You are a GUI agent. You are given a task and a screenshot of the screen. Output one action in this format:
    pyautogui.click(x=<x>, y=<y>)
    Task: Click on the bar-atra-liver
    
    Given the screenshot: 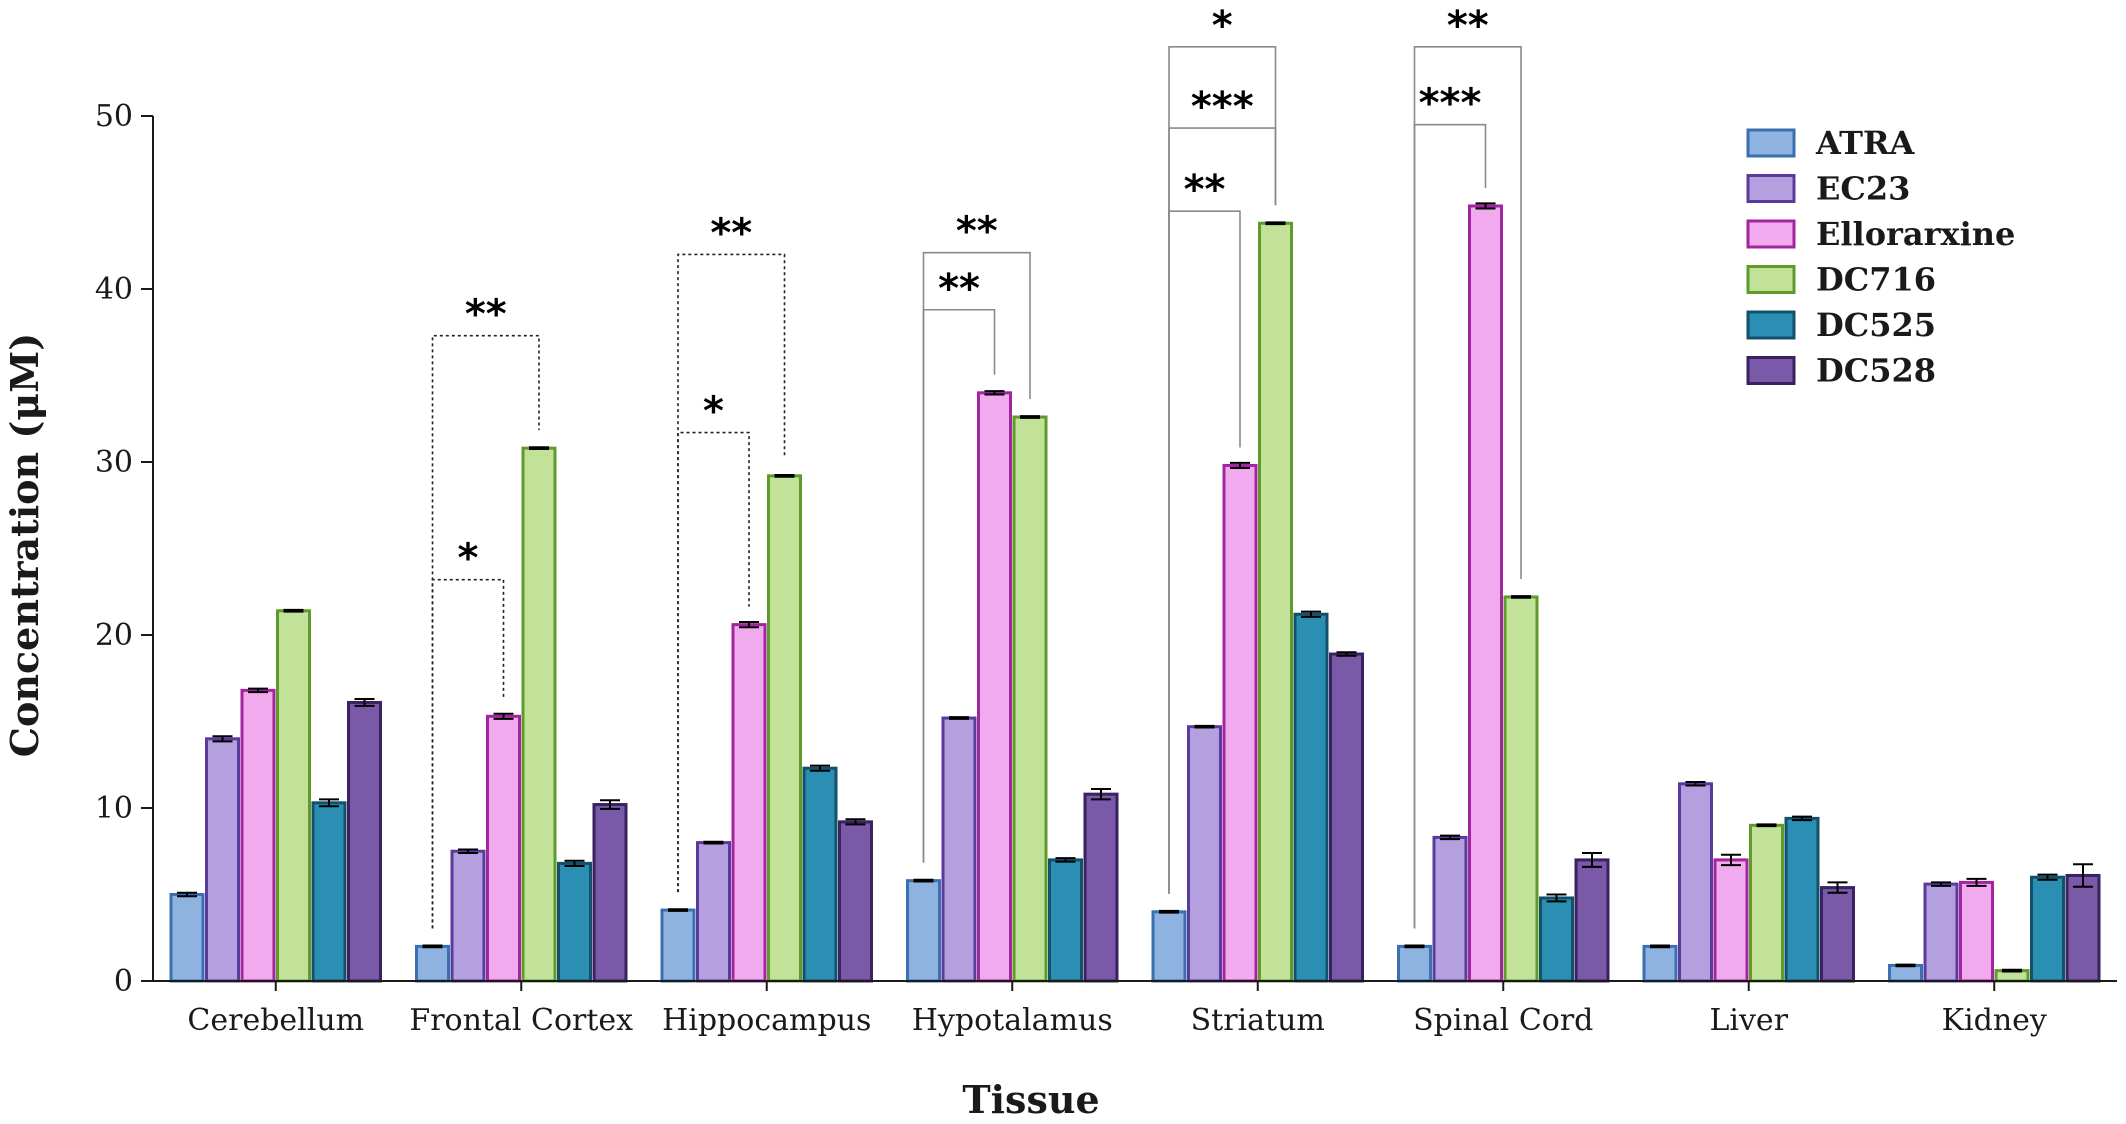 What is the action you would take?
    pyautogui.click(x=1660, y=963)
    